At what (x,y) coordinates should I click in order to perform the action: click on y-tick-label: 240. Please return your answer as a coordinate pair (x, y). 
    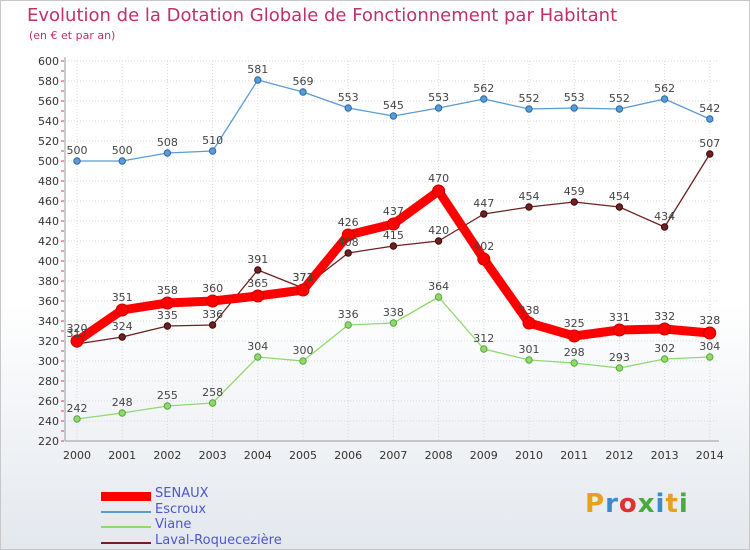
    Looking at the image, I should click on (48, 421).